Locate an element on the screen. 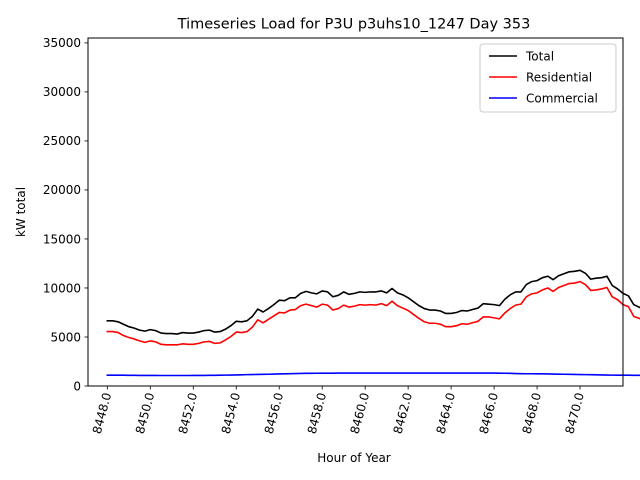 The width and height of the screenshot is (640, 480). series-line-commercial is located at coordinates (373, 374).